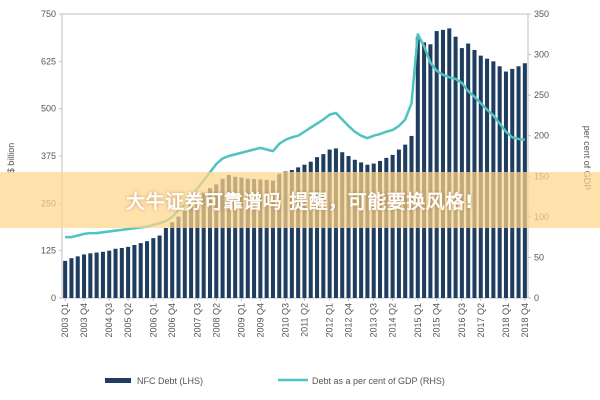  What do you see at coordinates (462, 320) in the screenshot?
I see `x-tick-label: 2016 Q3` at bounding box center [462, 320].